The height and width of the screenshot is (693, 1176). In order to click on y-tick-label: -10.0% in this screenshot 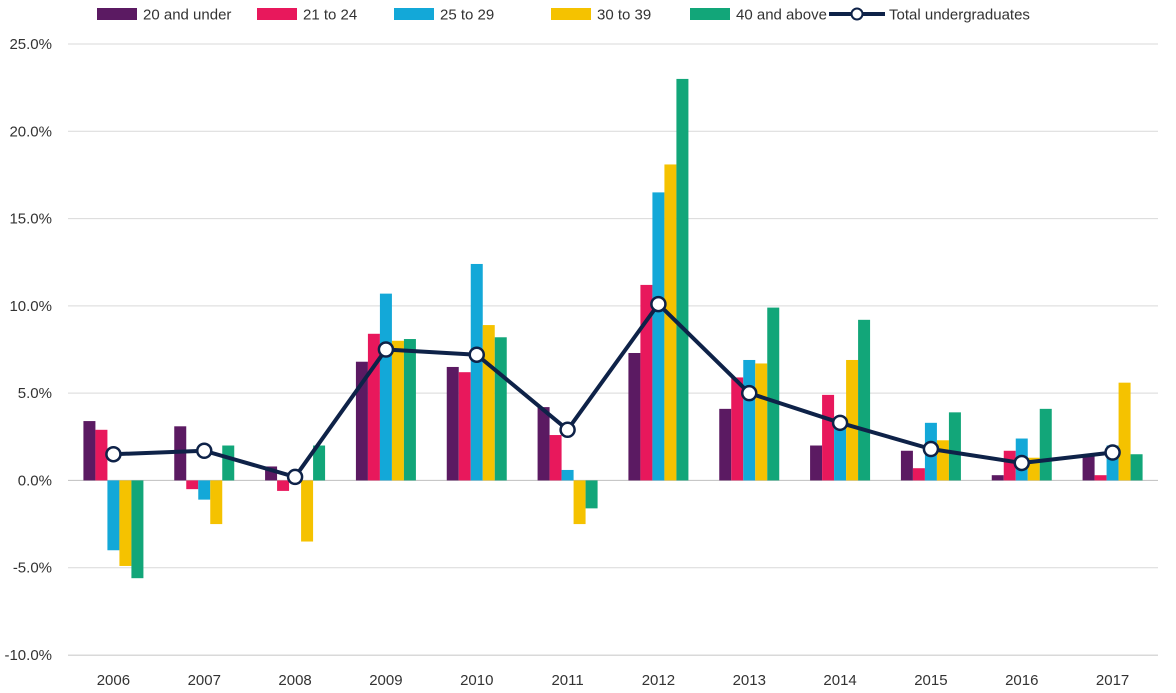, I will do `click(28, 655)`.